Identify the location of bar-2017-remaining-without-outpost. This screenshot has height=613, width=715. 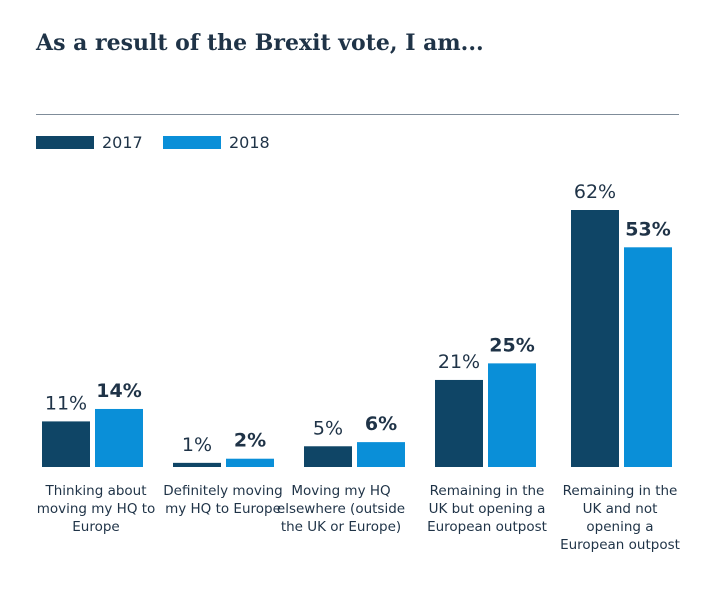
(595, 338).